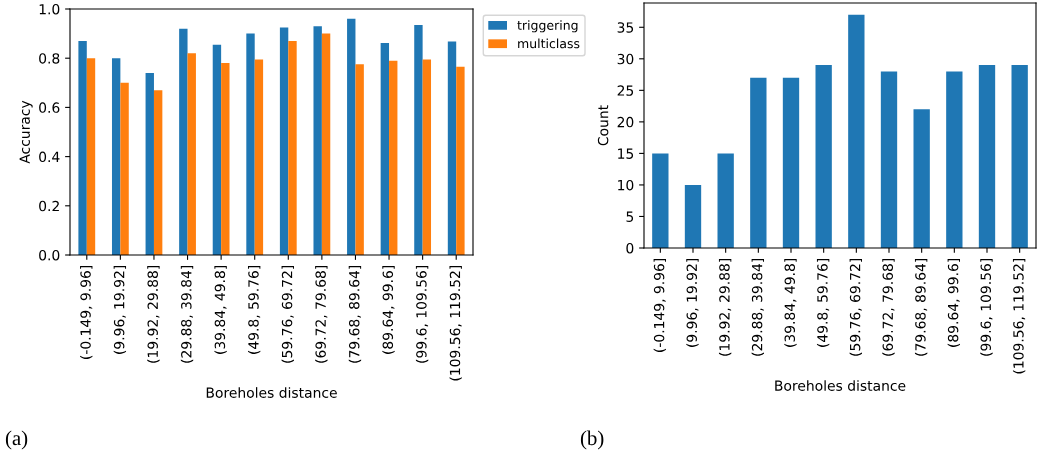 This screenshot has height=456, width=1041. I want to click on y-tick-label: 0.2, so click(49, 206).